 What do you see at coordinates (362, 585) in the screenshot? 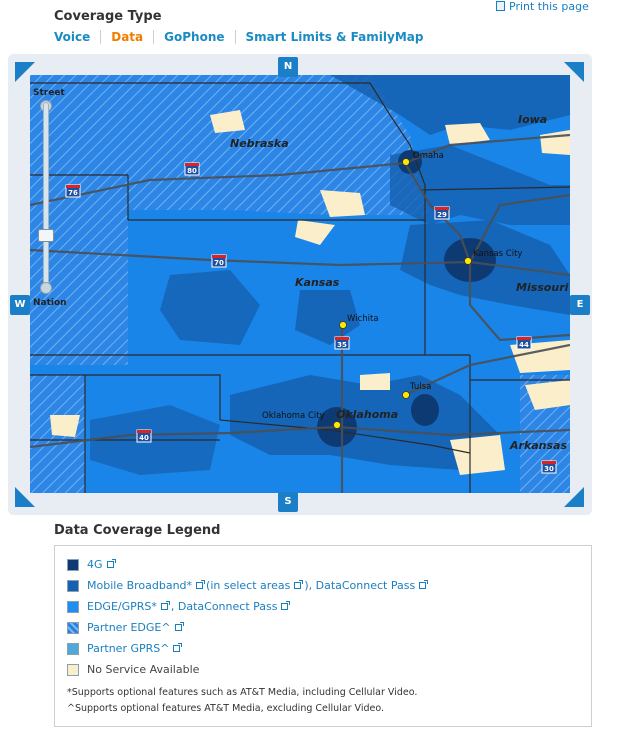
I see `legend-link-dataconnect-pass: , DataConnect Pass` at bounding box center [362, 585].